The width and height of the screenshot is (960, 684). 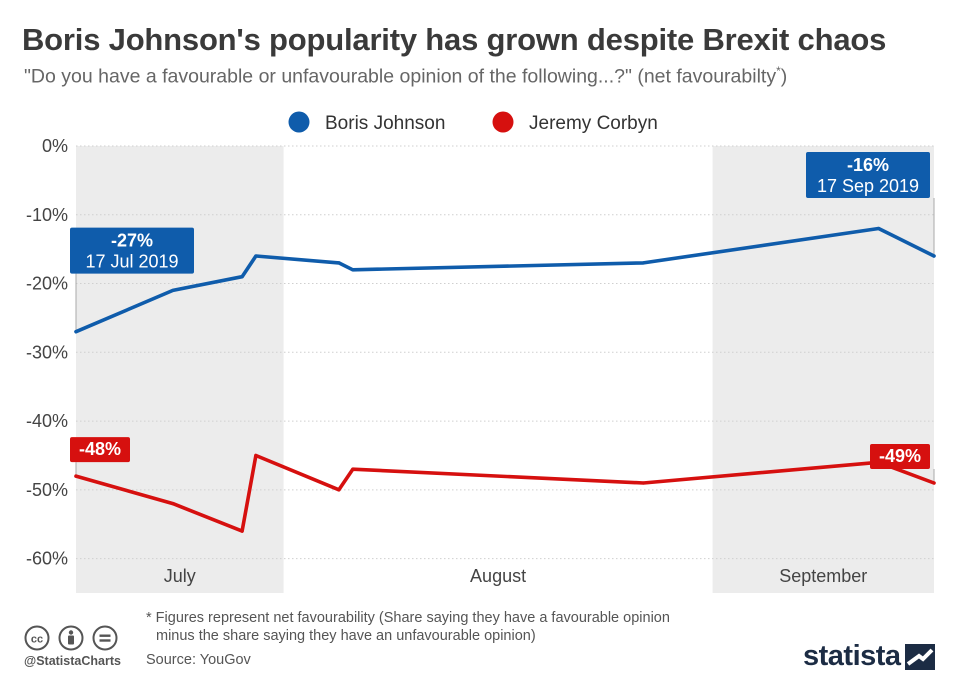 What do you see at coordinates (778, 71) in the screenshot?
I see `subtitle-footnote-mark: *` at bounding box center [778, 71].